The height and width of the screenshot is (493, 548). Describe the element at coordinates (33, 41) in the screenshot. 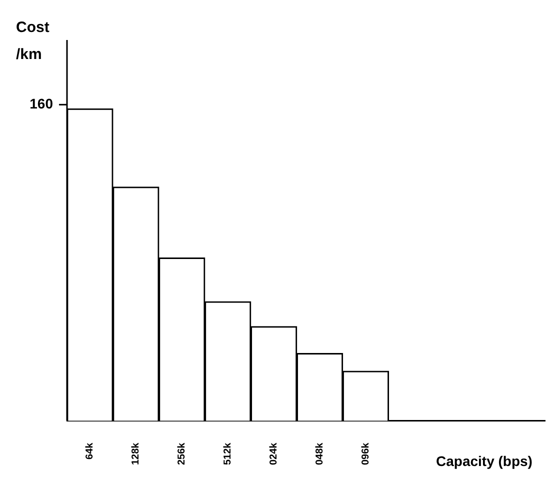

I see `y-axis-title: Cost /km` at that location.